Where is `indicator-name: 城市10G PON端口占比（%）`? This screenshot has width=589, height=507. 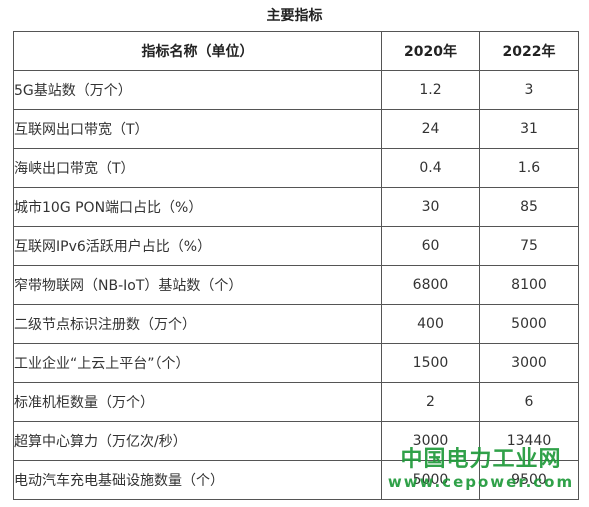 indicator-name: 城市10G PON端口占比（%） is located at coordinates (197, 207).